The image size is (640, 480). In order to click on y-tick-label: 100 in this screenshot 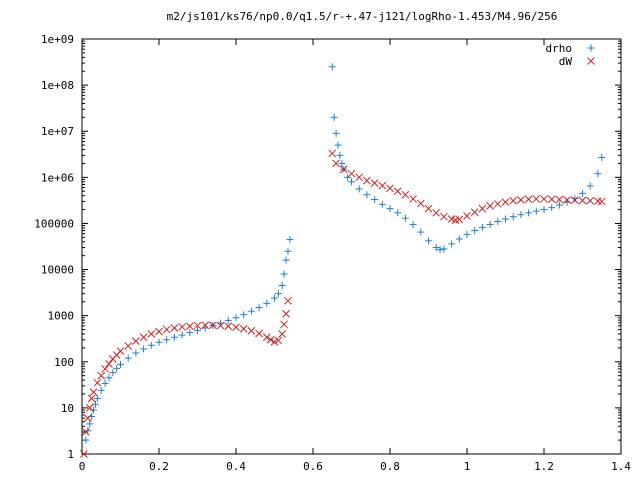, I will do `click(64, 362)`.